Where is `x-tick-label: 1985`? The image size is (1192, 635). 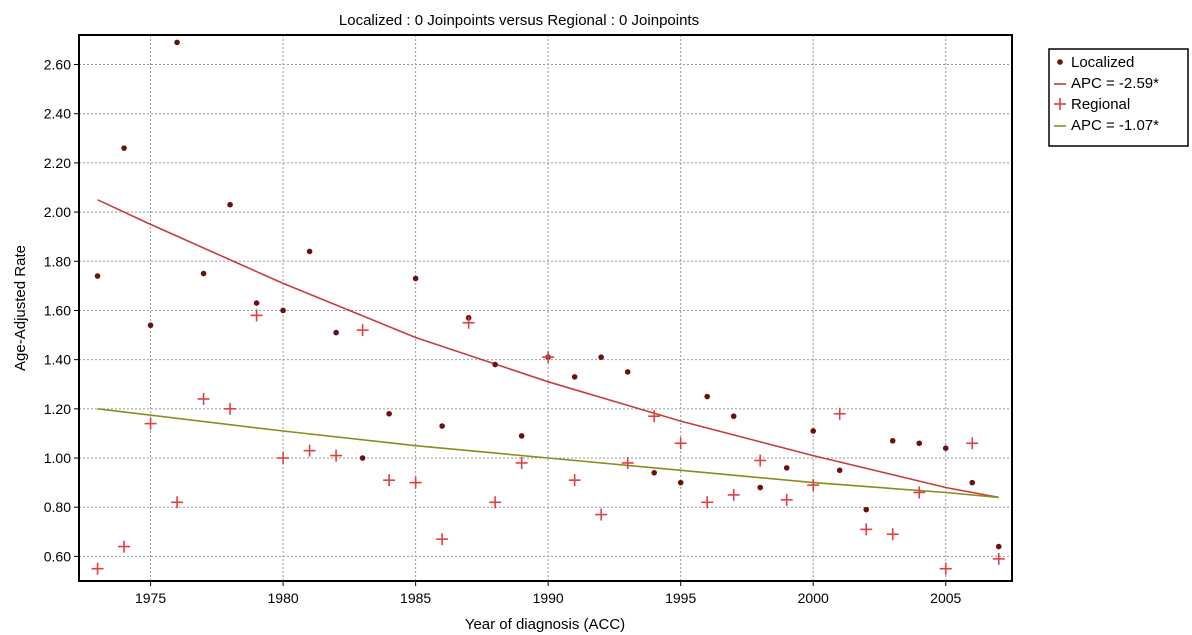
x-tick-label: 1985 is located at coordinates (415, 598).